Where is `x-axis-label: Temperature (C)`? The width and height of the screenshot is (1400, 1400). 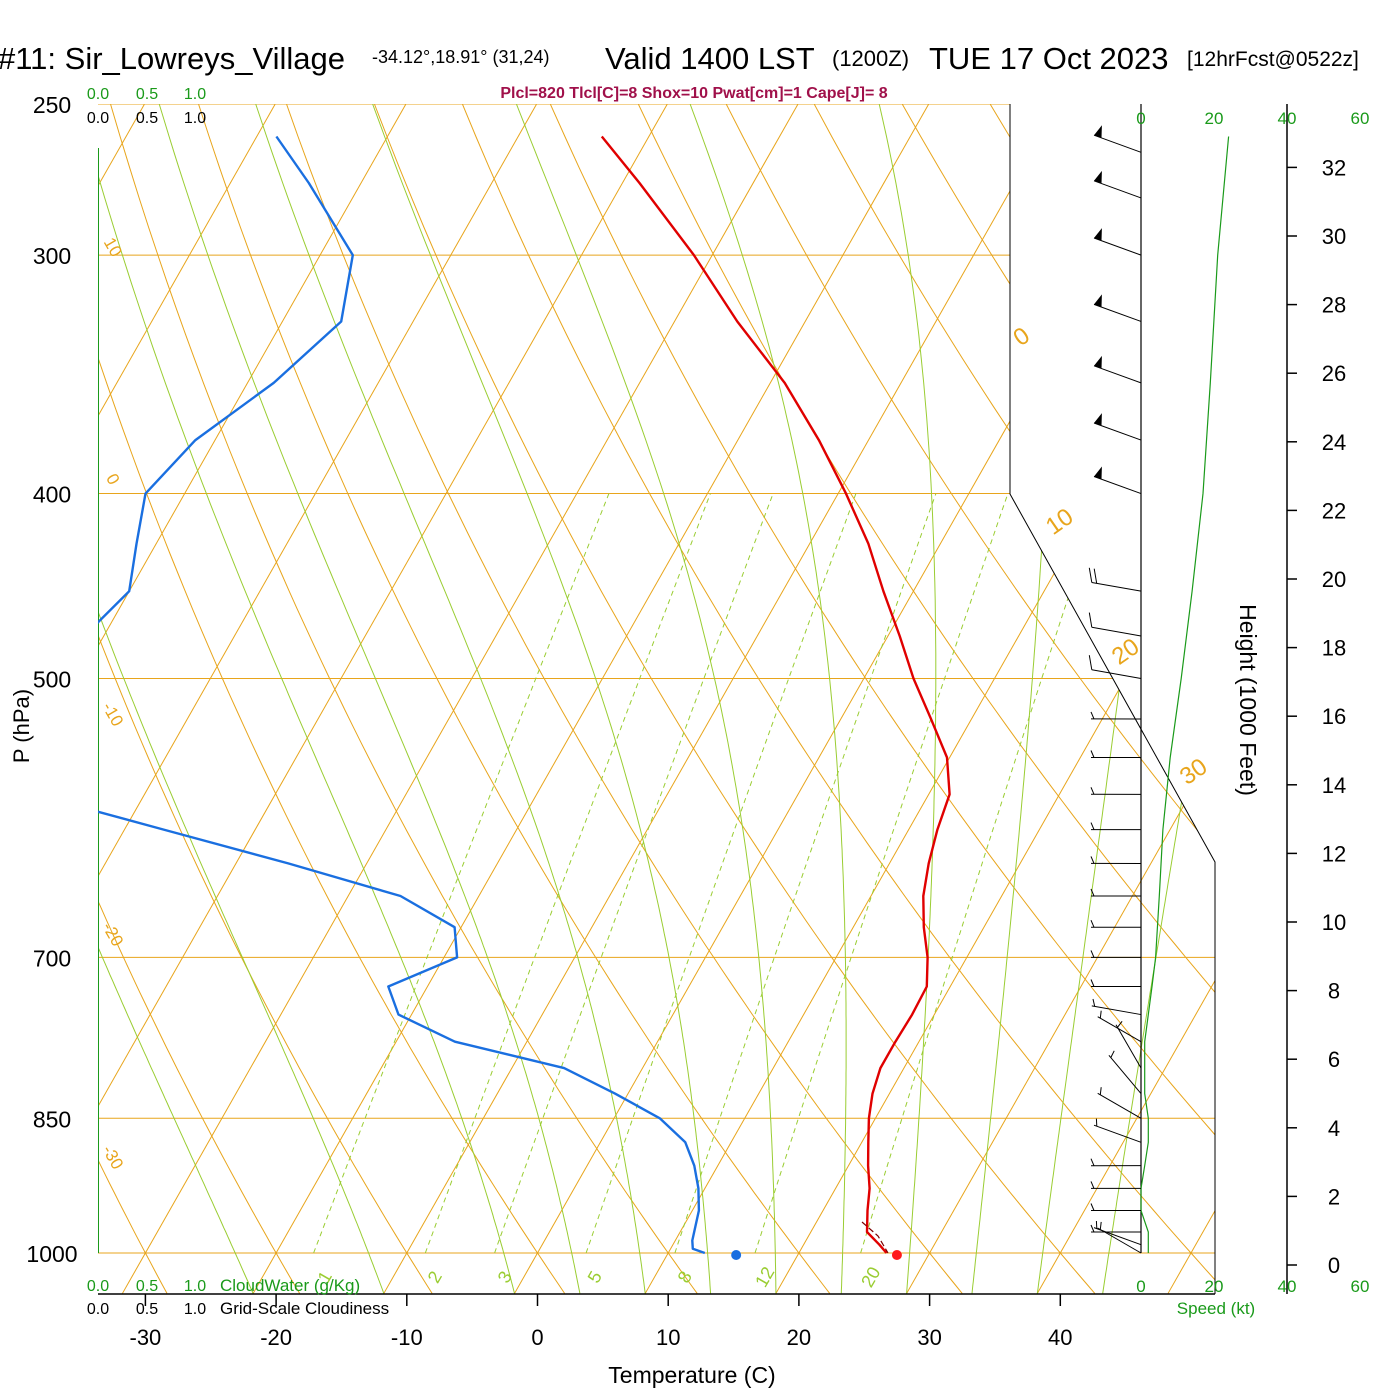 x-axis-label: Temperature (C) is located at coordinates (691, 1375).